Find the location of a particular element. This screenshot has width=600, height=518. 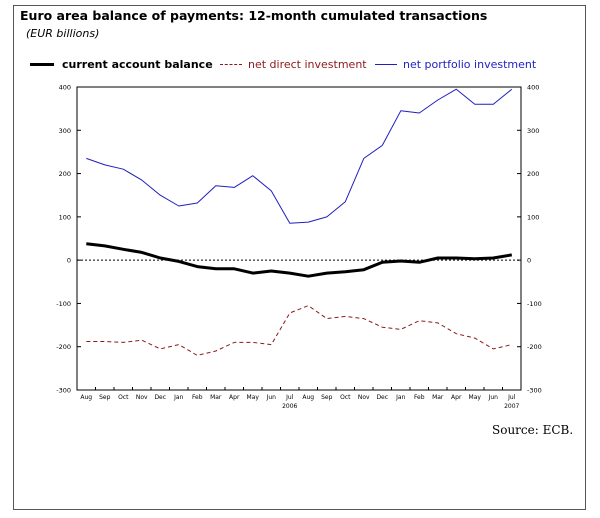

y-tick-label-left: 200 is located at coordinates (65, 174).